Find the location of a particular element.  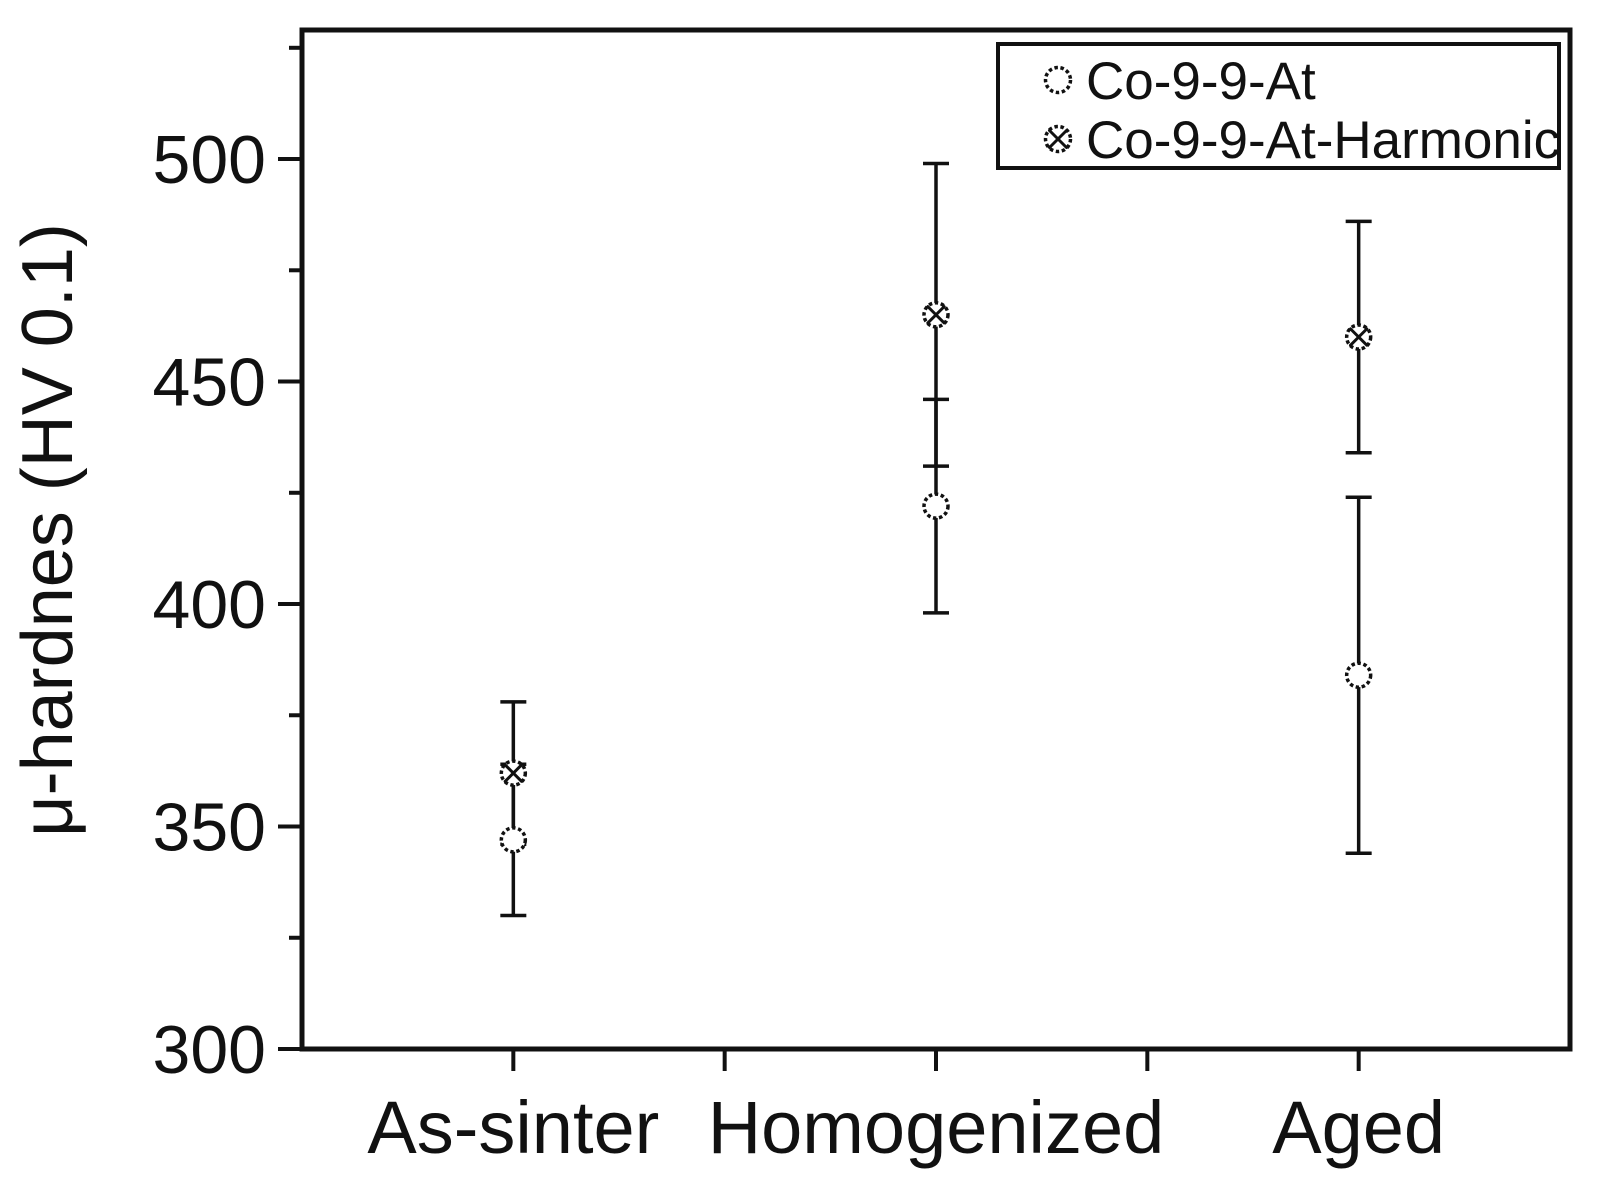

x-axis-category-label: Homogenized is located at coordinates (936, 1127).